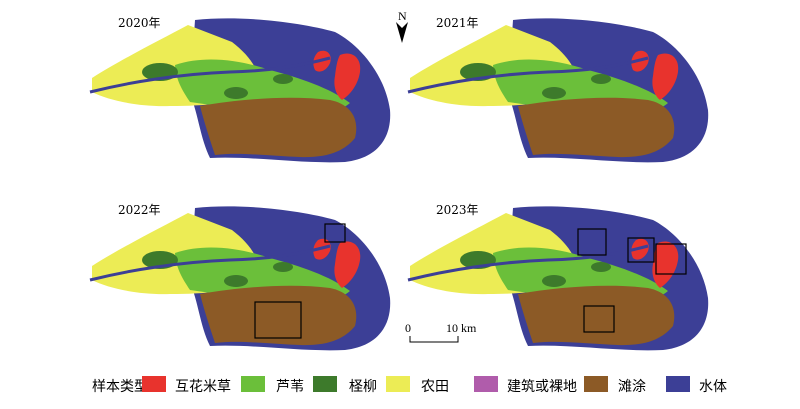  Describe the element at coordinates (120, 387) in the screenshot. I see `legend-title: 样本类型` at that location.